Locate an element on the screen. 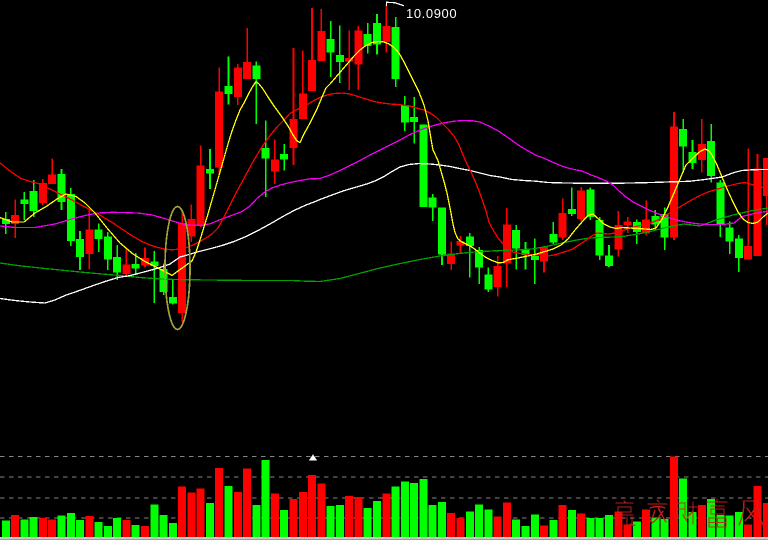 This screenshot has width=768, height=540. svg-text: 10.0900 is located at coordinates (431, 13).